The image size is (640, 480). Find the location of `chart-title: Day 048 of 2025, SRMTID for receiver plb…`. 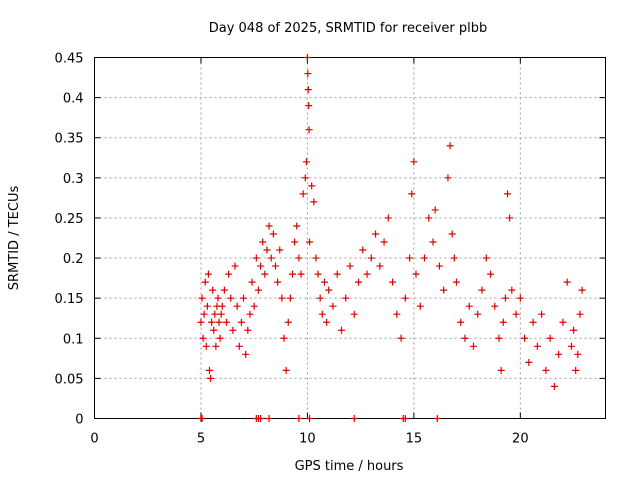

chart-title: Day 048 of 2025, SRMTID for receiver plb… is located at coordinates (348, 28).